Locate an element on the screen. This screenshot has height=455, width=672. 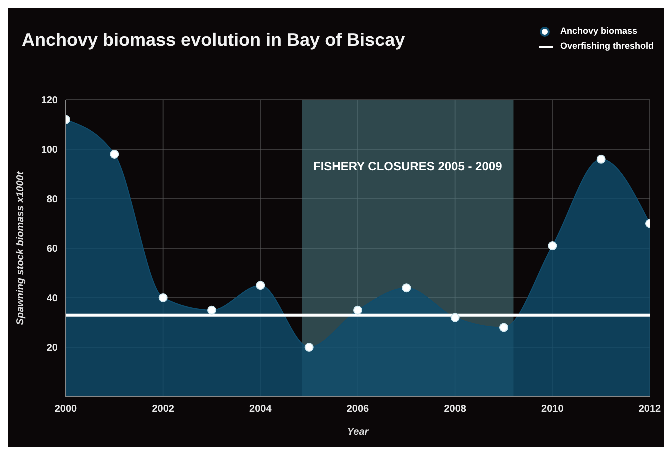
y-tick-label: 120 is located at coordinates (49, 101).